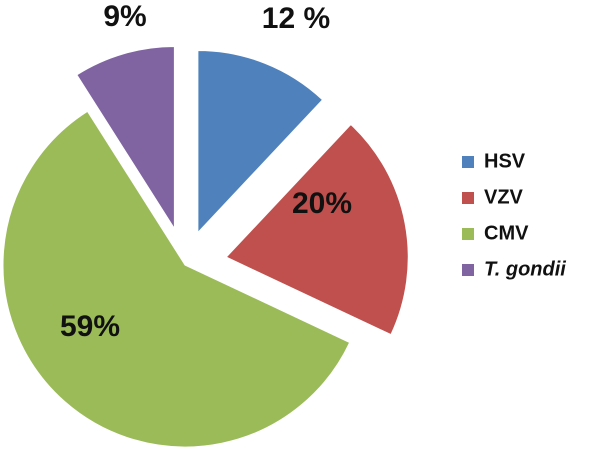 This screenshot has width=596, height=450. What do you see at coordinates (124, 16) in the screenshot?
I see `value-label: 9%` at bounding box center [124, 16].